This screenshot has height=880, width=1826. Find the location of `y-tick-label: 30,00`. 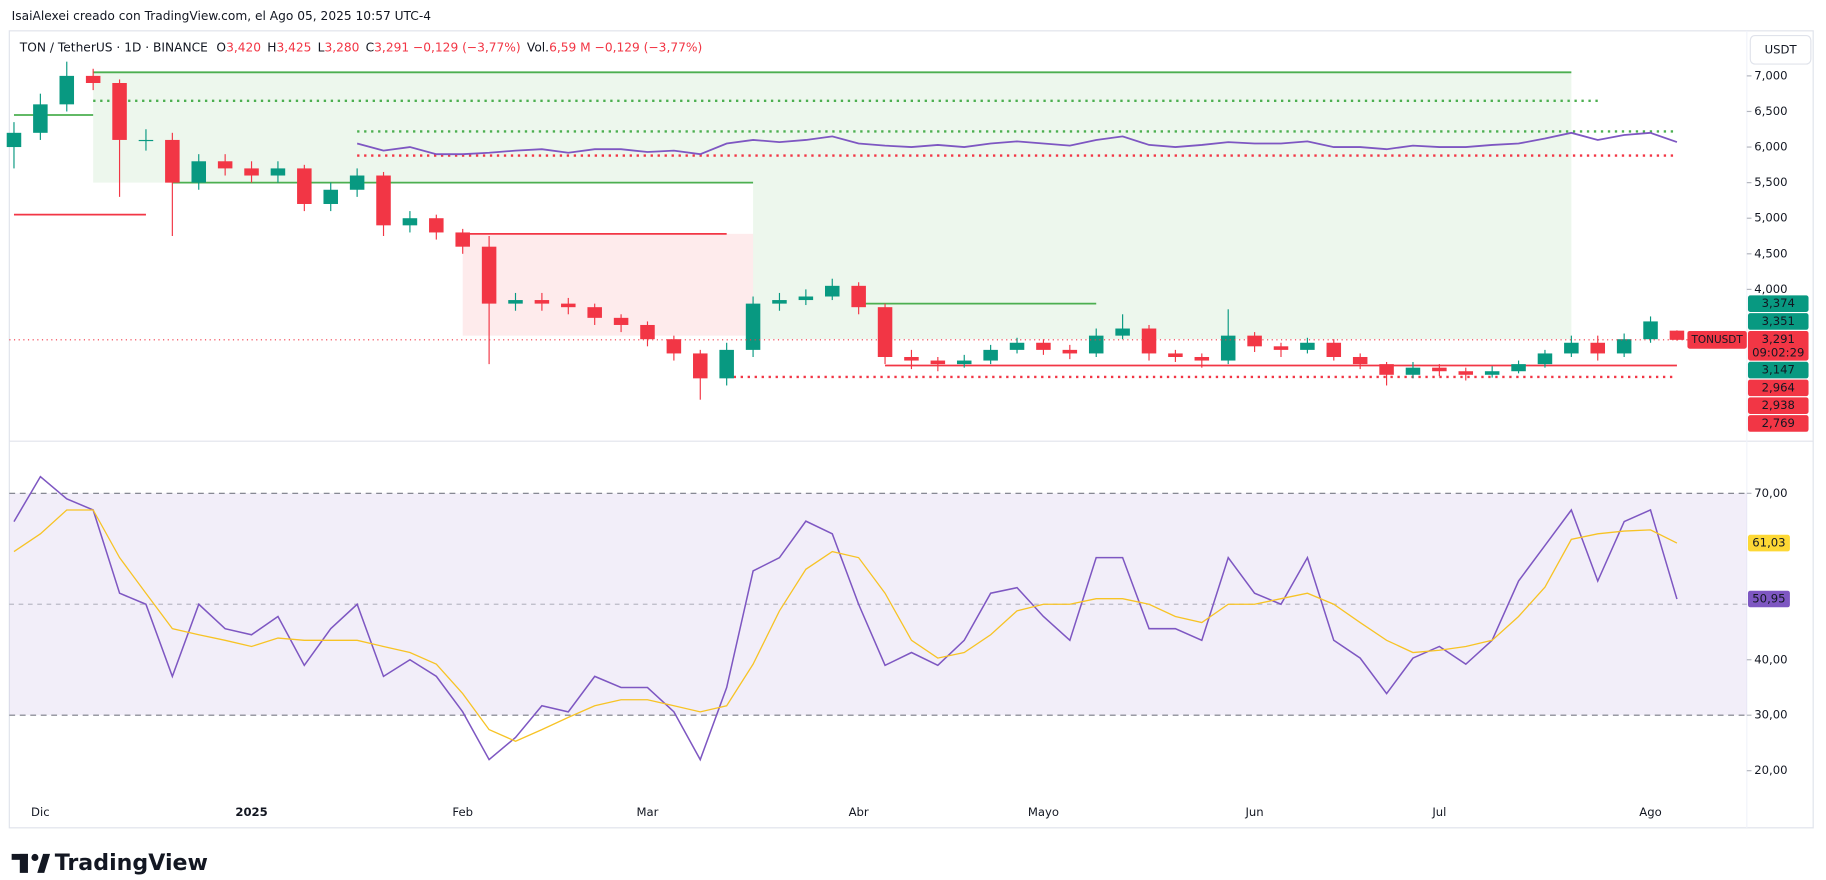

y-tick-label: 30,00 is located at coordinates (1770, 715).